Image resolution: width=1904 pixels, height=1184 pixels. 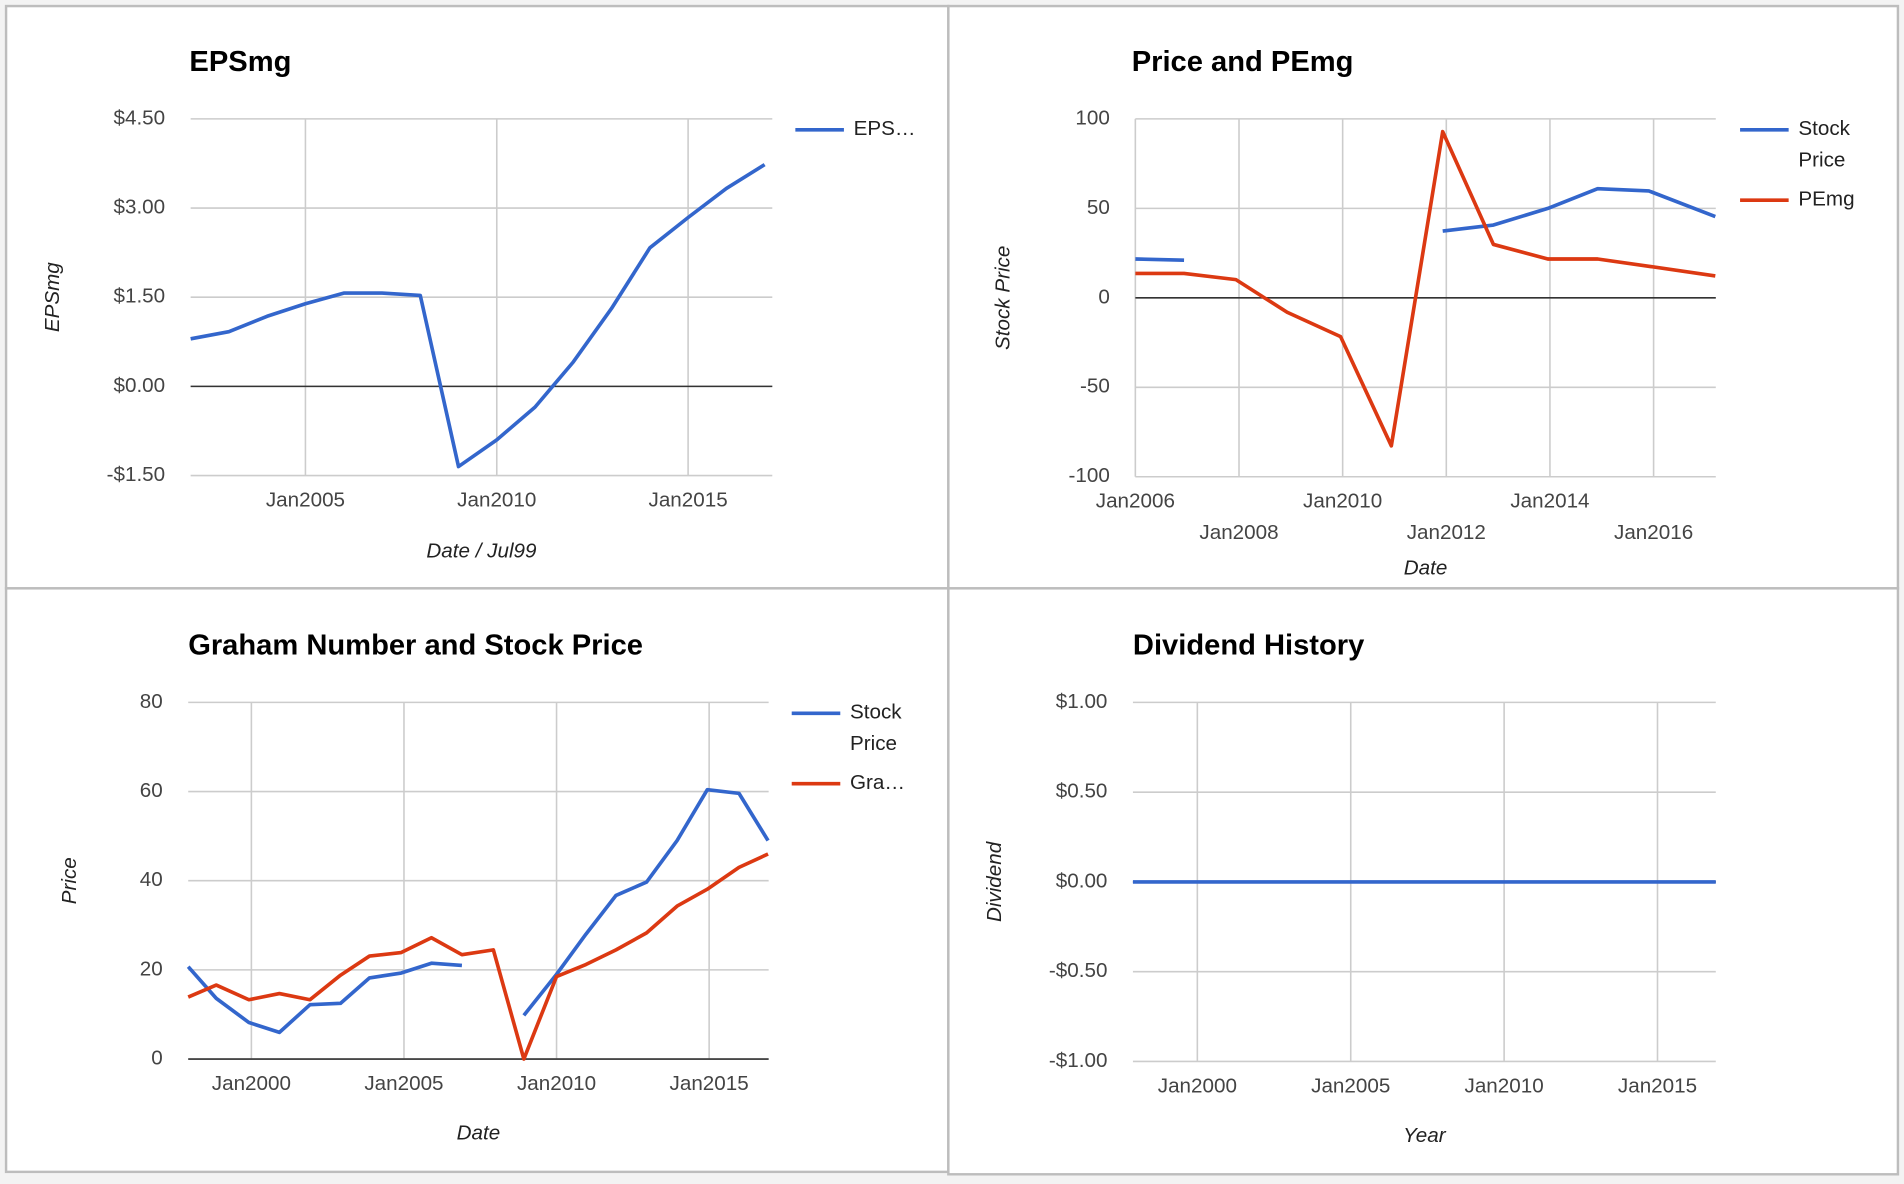 What do you see at coordinates (52, 297) in the screenshot?
I see `y-axis-title: EPSmg` at bounding box center [52, 297].